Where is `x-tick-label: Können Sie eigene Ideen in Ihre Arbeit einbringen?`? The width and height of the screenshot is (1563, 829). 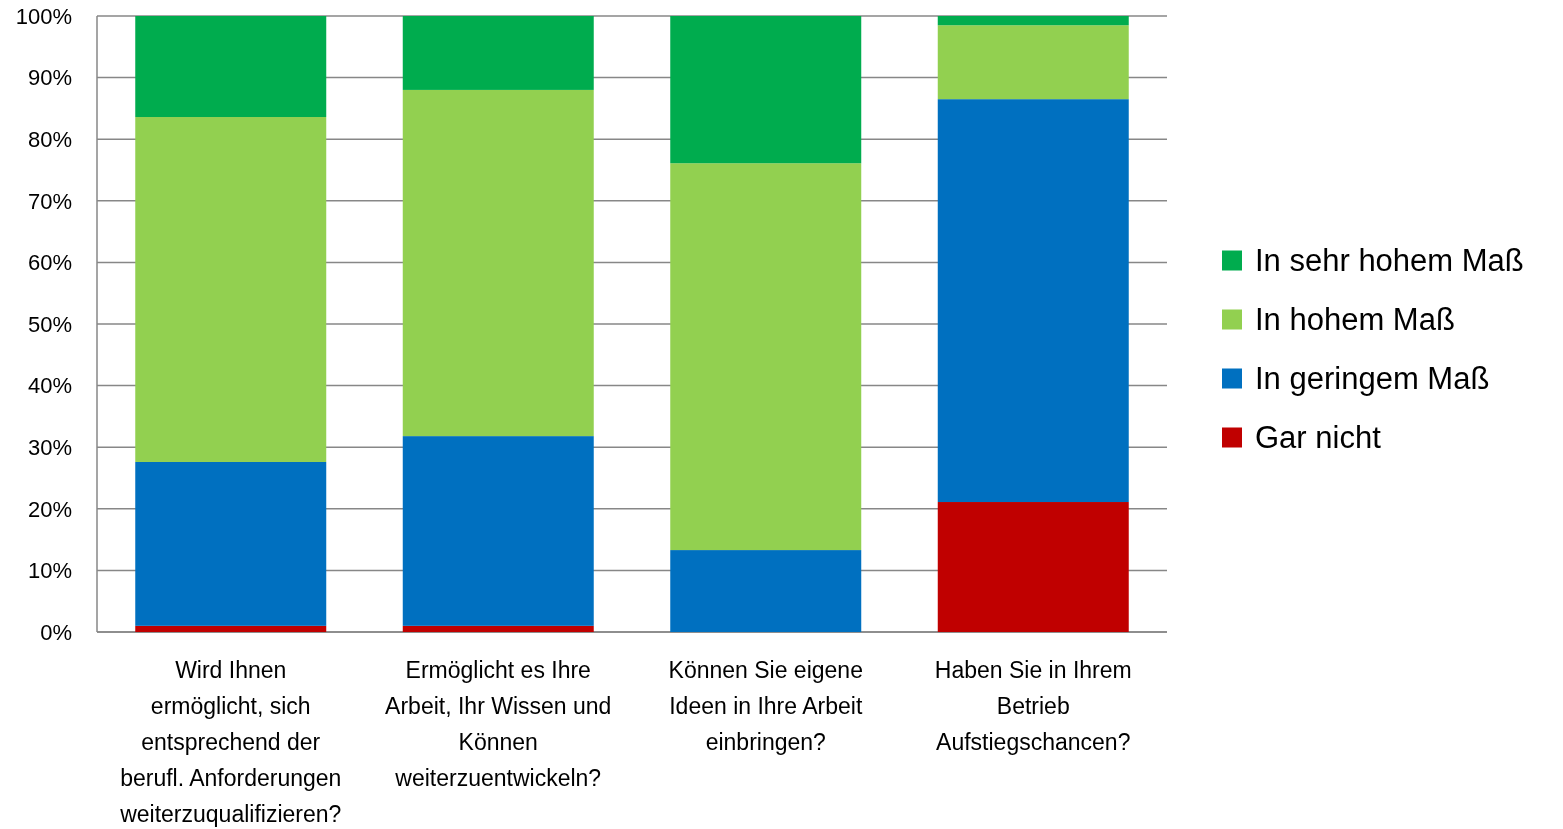 x-tick-label: Können Sie eigene Ideen in Ihre Arbeit einbringen? is located at coordinates (765, 706).